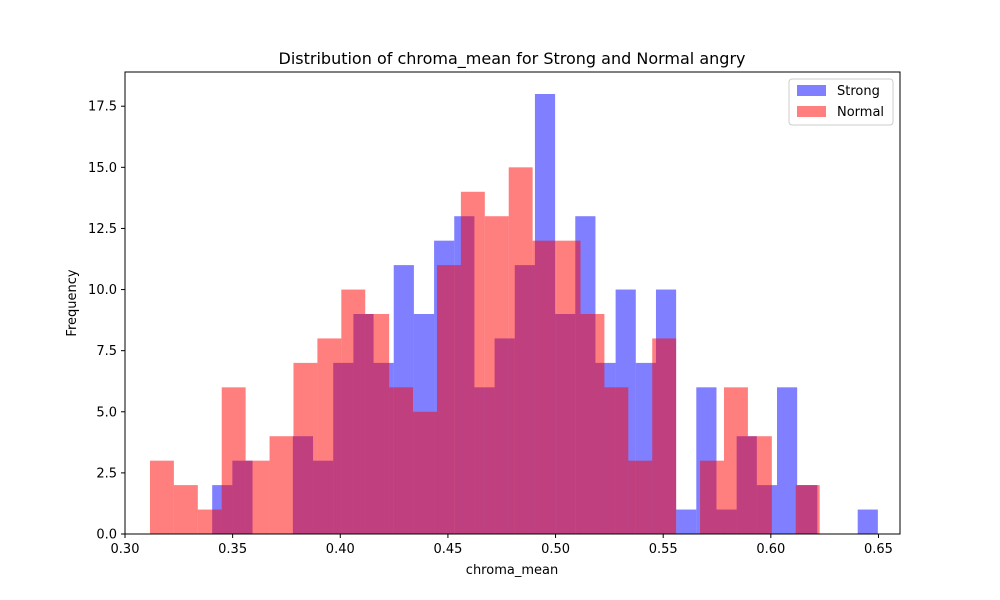 The width and height of the screenshot is (1000, 600). Describe the element at coordinates (102, 290) in the screenshot. I see `y-tick-label: 10.0` at that location.